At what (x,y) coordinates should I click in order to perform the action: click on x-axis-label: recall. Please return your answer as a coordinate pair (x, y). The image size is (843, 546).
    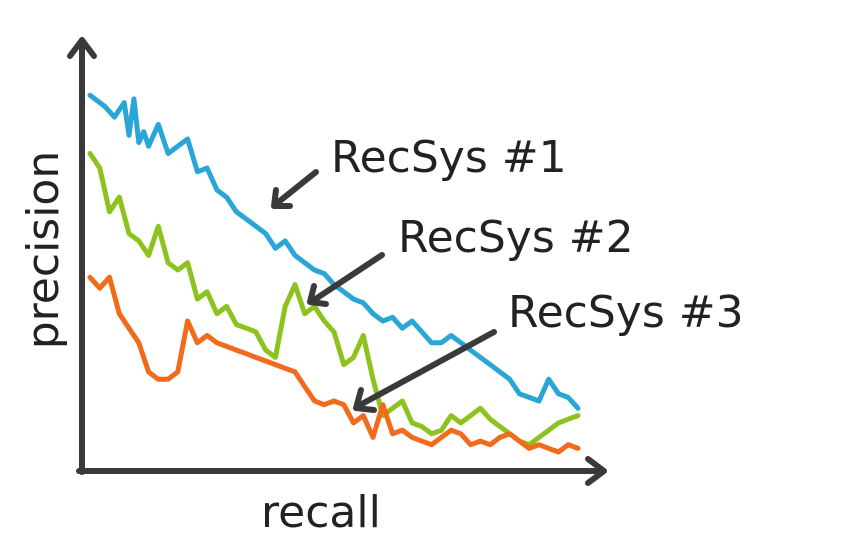
    Looking at the image, I should click on (321, 512).